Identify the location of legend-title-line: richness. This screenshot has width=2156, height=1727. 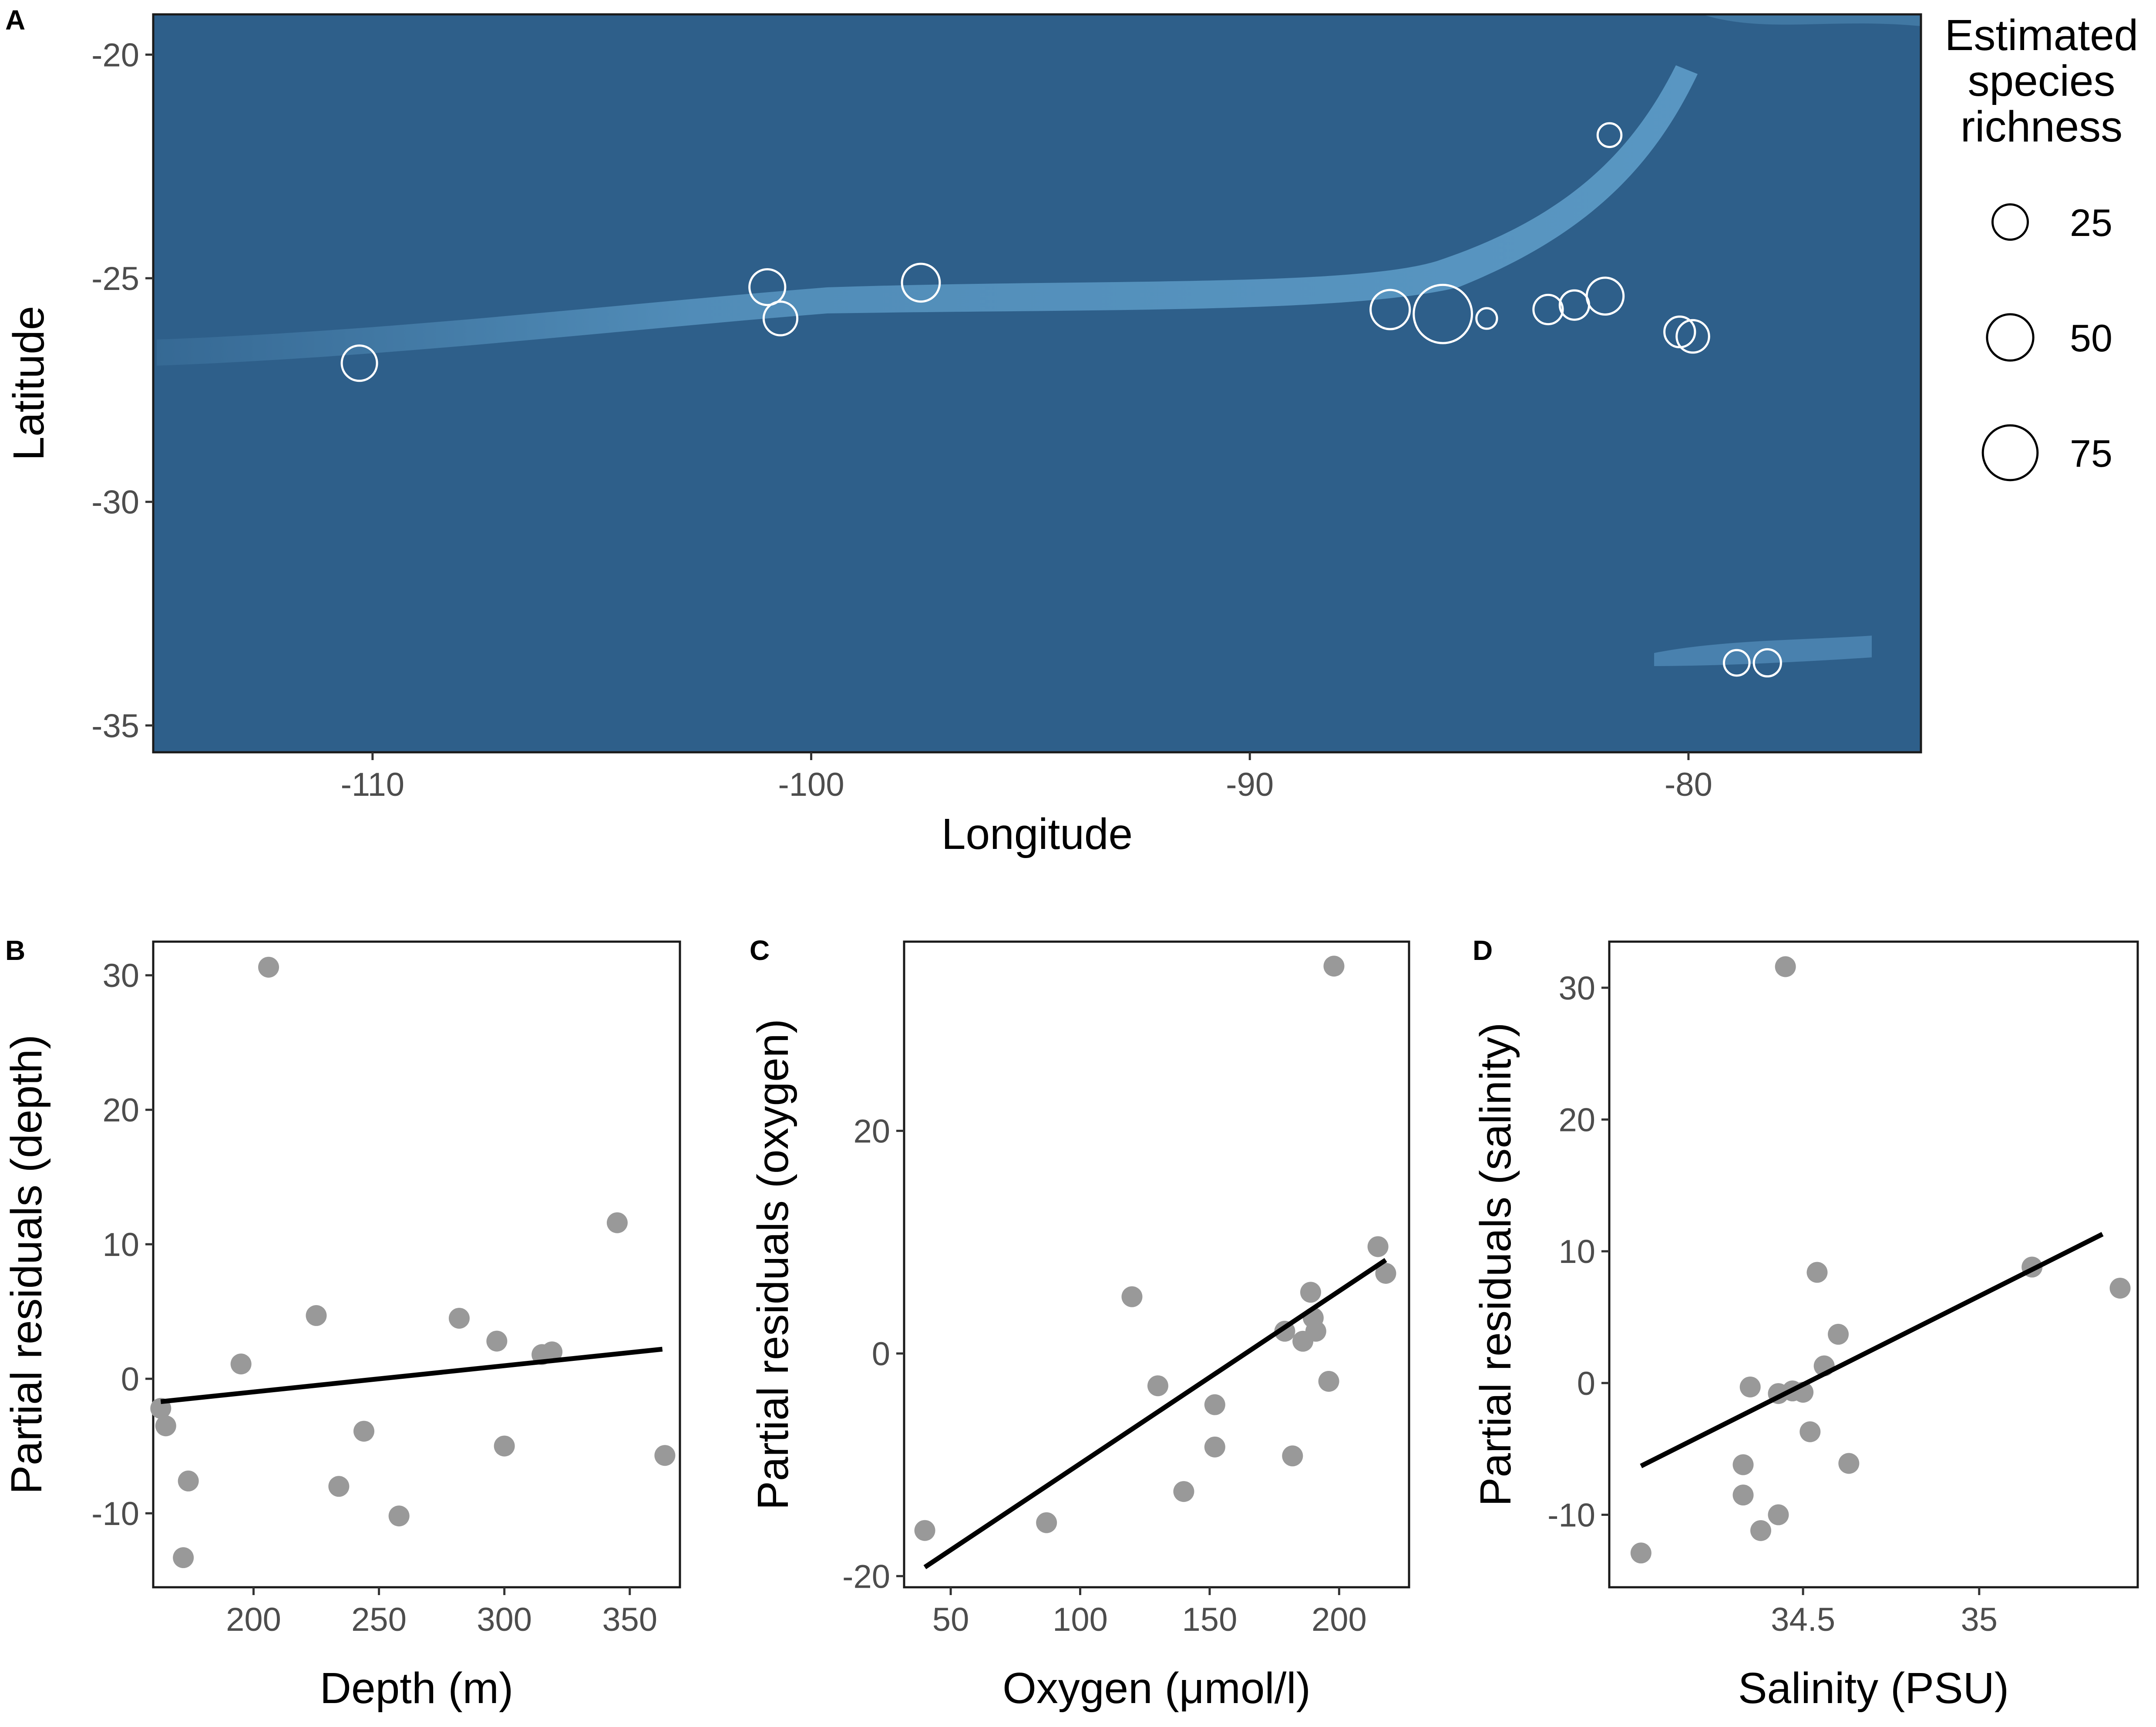
(2041, 126).